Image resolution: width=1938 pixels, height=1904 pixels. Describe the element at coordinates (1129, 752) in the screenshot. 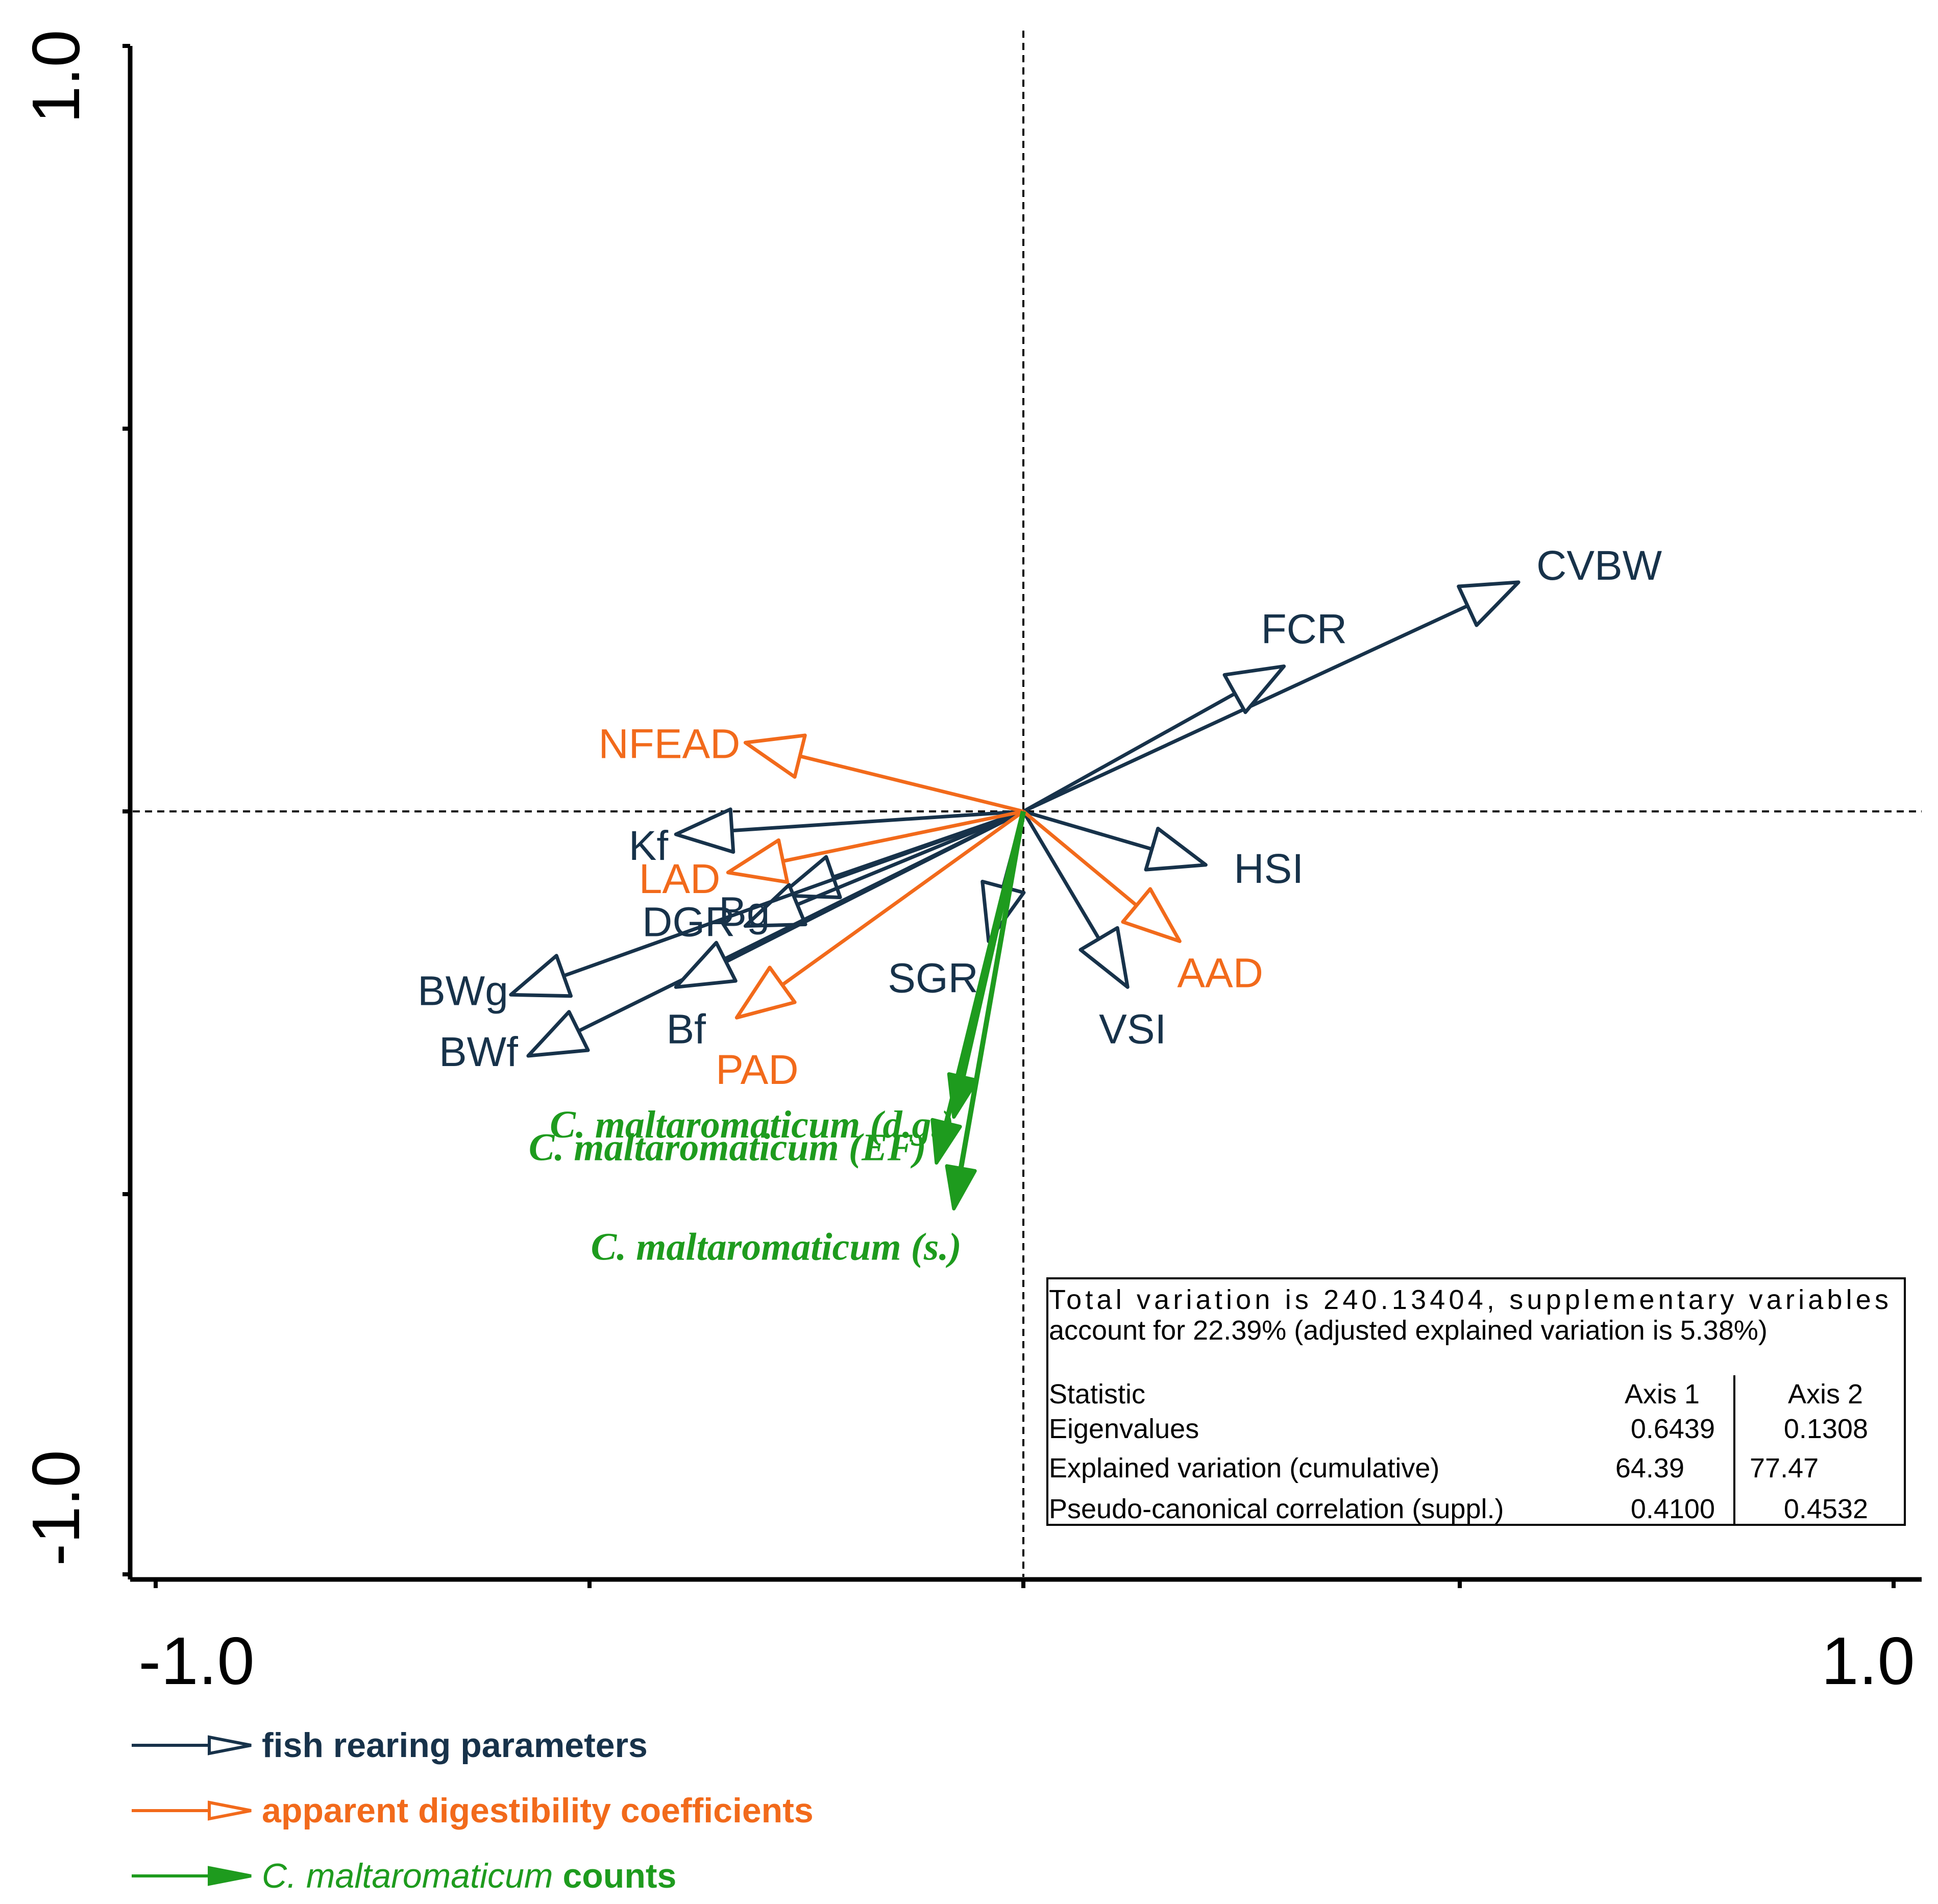

I see `vector-line-fcr` at that location.